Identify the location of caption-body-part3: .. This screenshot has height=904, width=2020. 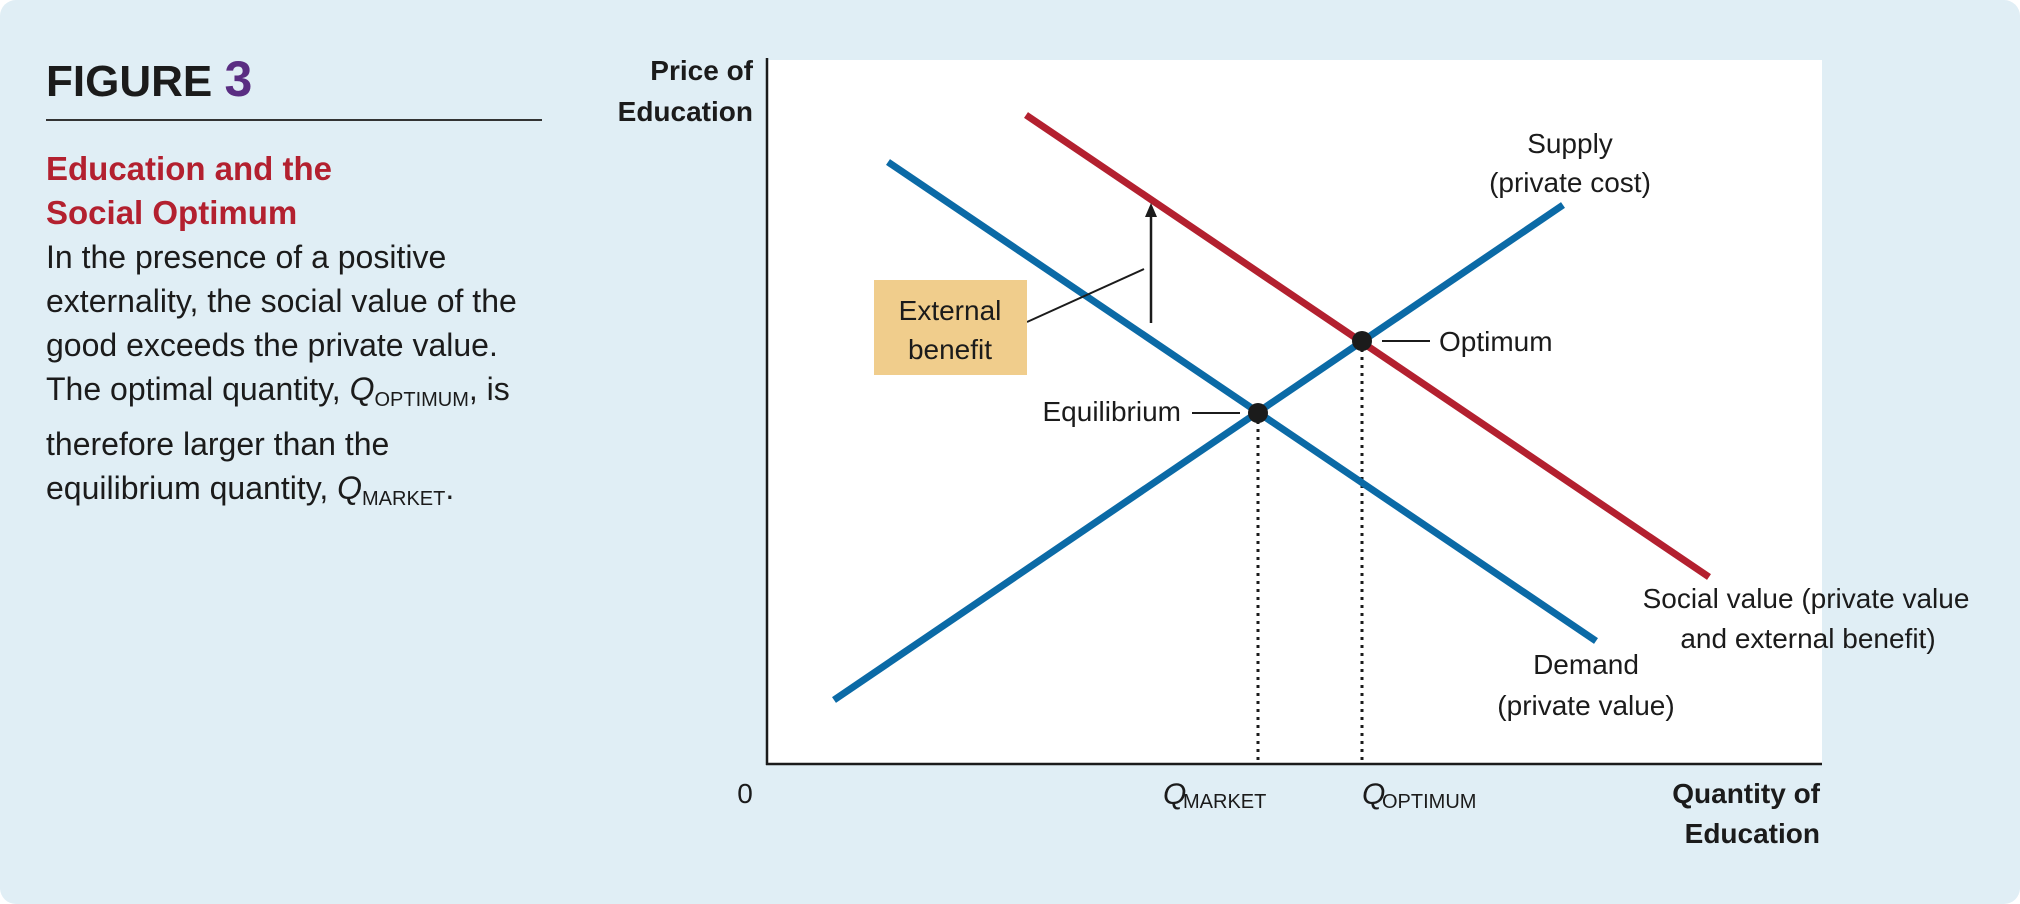
(450, 488).